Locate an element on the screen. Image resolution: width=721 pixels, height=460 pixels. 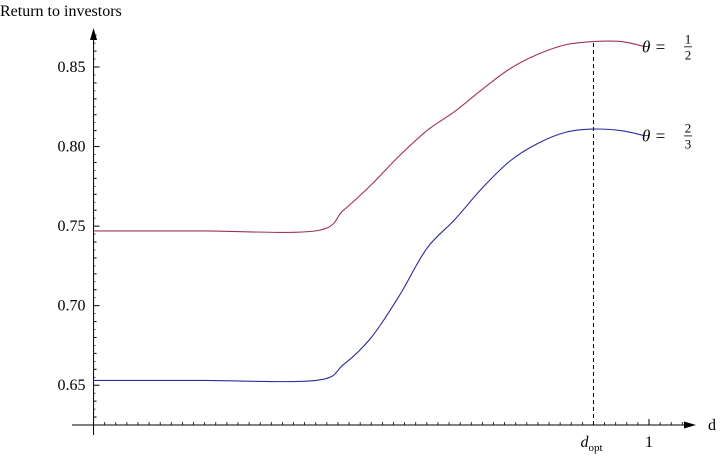
y-axis-arrow is located at coordinates (94, 34).